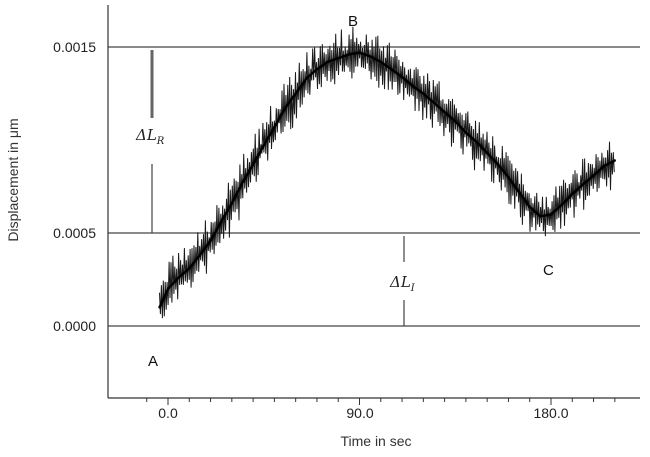 The image size is (650, 457). Describe the element at coordinates (413, 288) in the screenshot. I see `delta-li-subscript: I` at that location.